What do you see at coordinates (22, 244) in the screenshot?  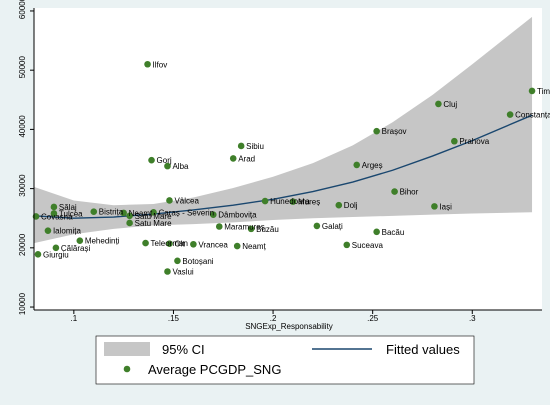 I see `y-tick-label: 20000` at bounding box center [22, 244].